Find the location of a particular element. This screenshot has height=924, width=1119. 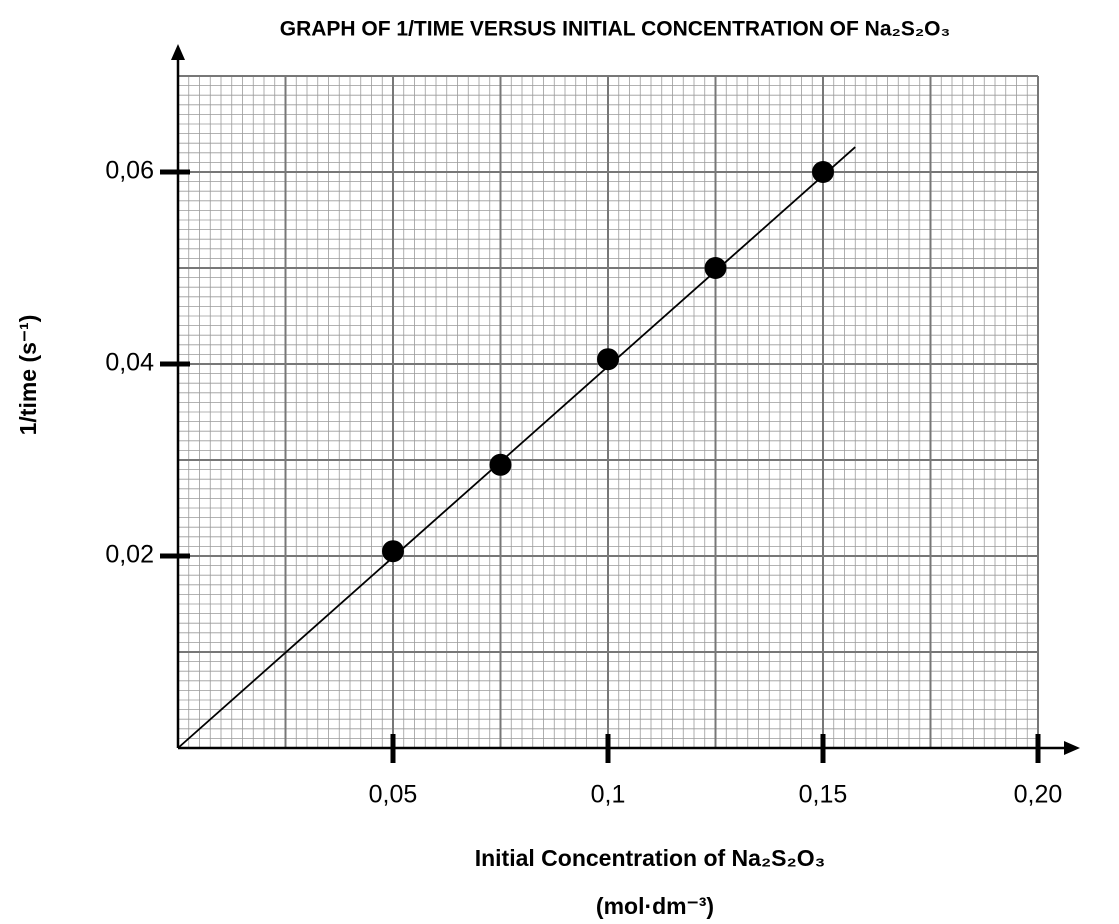

y-tick-label: 0,02 is located at coordinates (129, 555).